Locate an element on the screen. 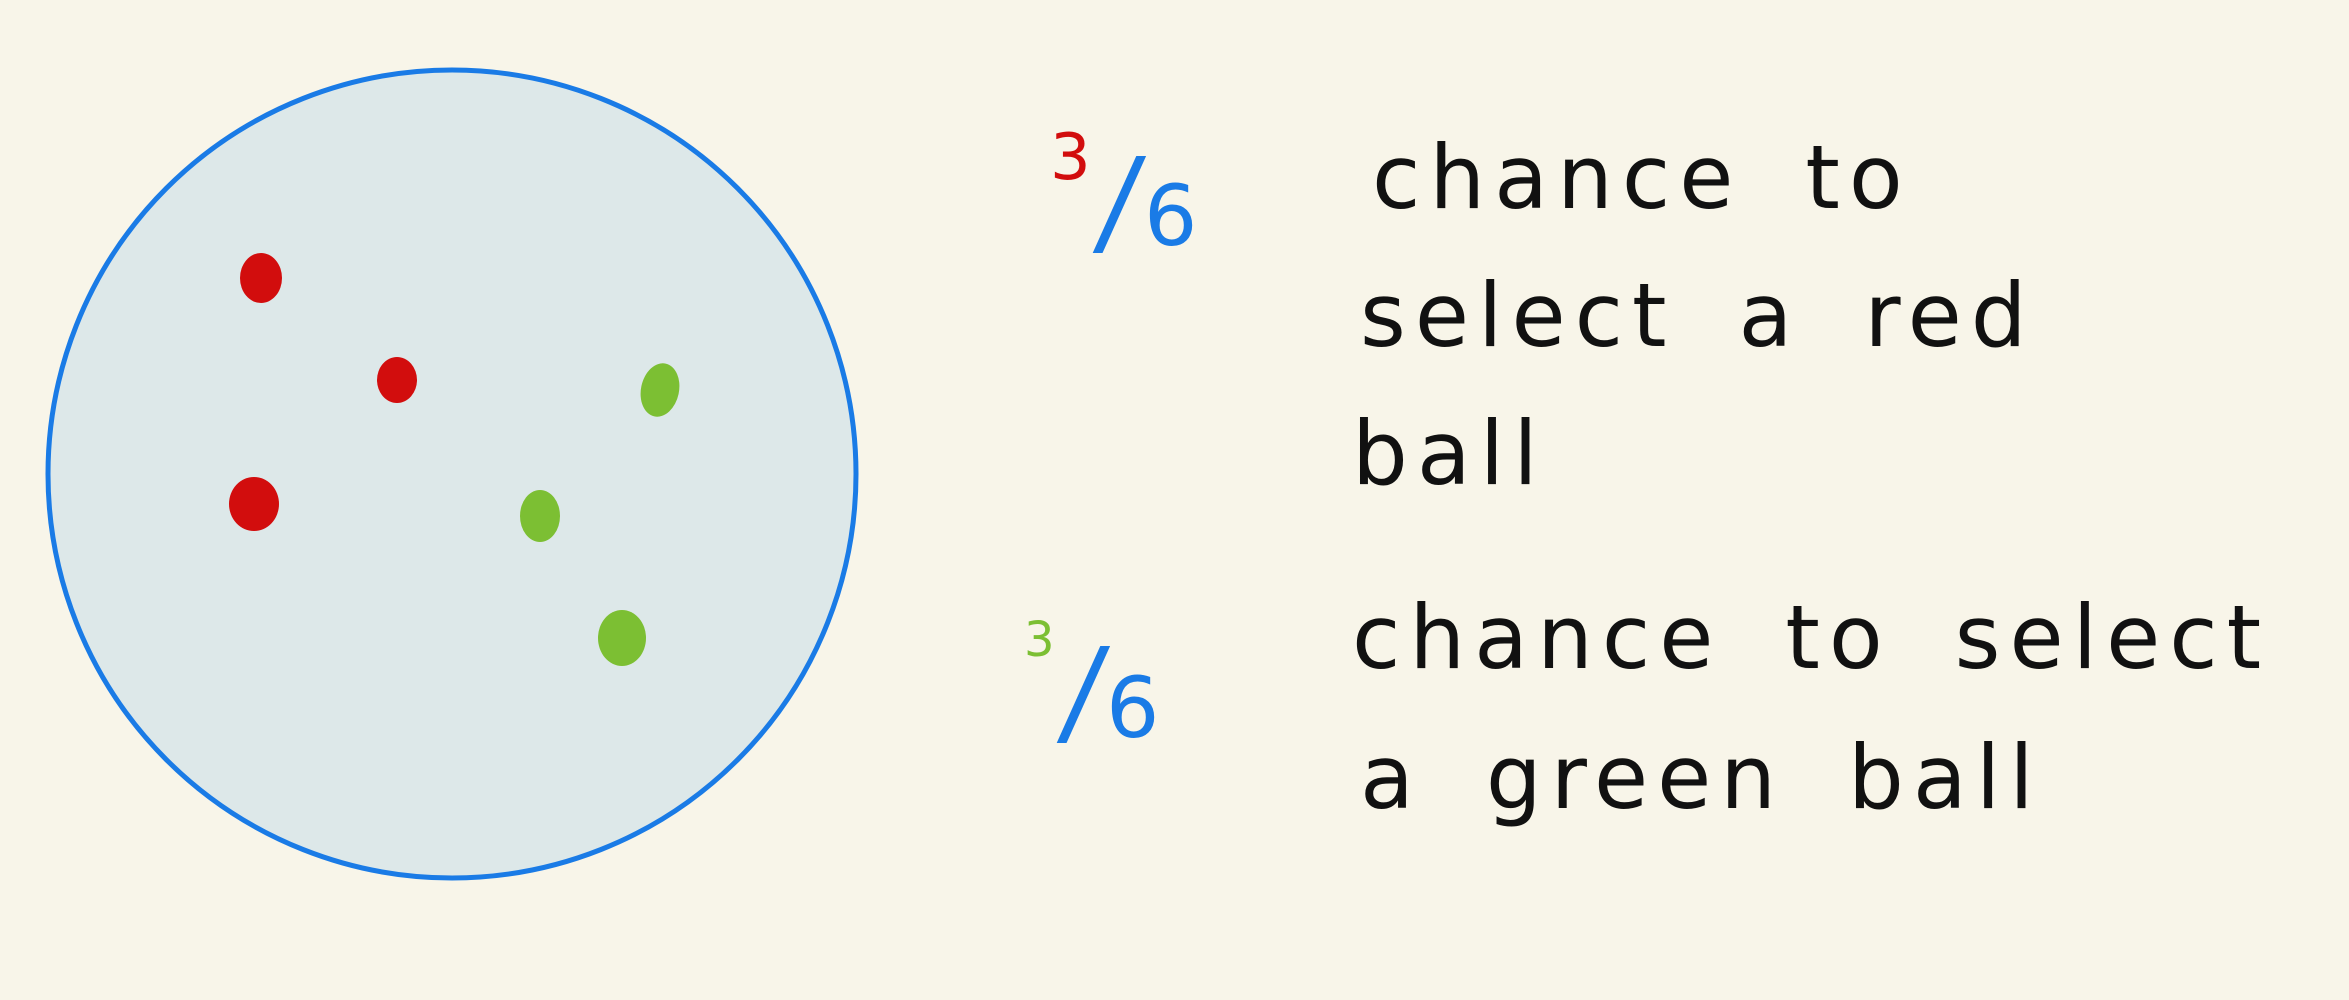 This screenshot has width=2349, height=1000. red-probability-fraction: 3 / 6 is located at coordinates (1120, 195).